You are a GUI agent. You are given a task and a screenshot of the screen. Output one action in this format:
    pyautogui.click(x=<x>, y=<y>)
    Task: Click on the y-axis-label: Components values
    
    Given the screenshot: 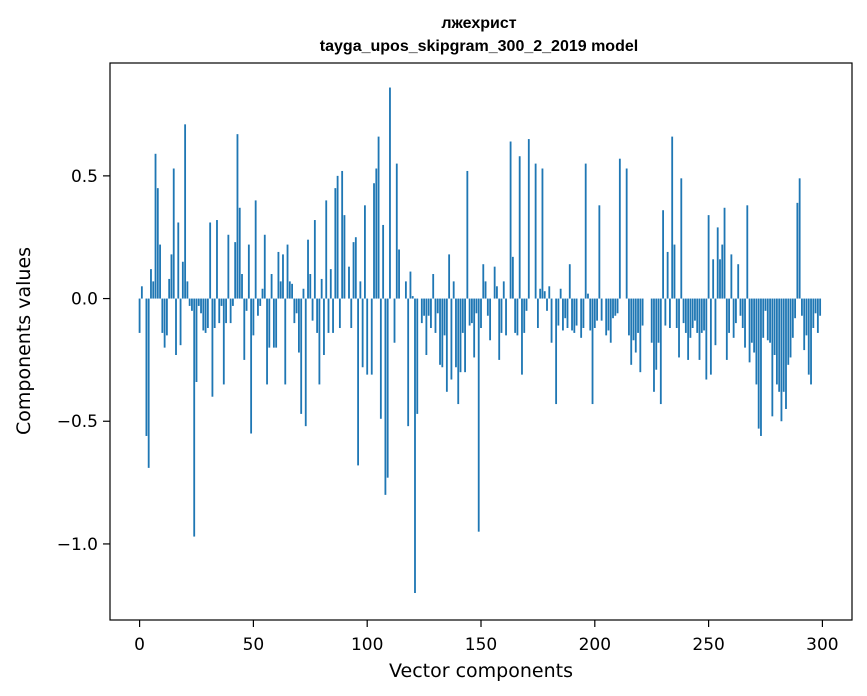 What is the action you would take?
    pyautogui.click(x=24, y=341)
    